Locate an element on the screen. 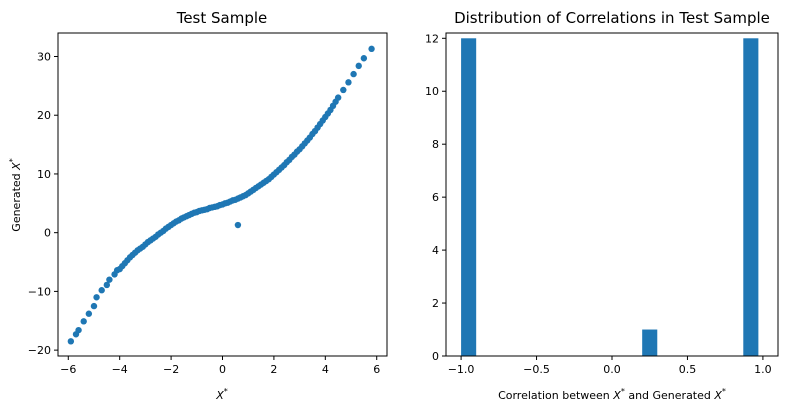 The height and width of the screenshot is (407, 789). histogram-y-tick-label: 8 is located at coordinates (435, 144).